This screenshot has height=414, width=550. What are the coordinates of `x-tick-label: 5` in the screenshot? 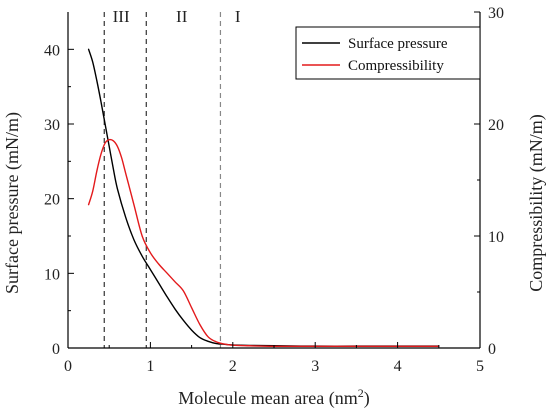 It's located at (480, 366).